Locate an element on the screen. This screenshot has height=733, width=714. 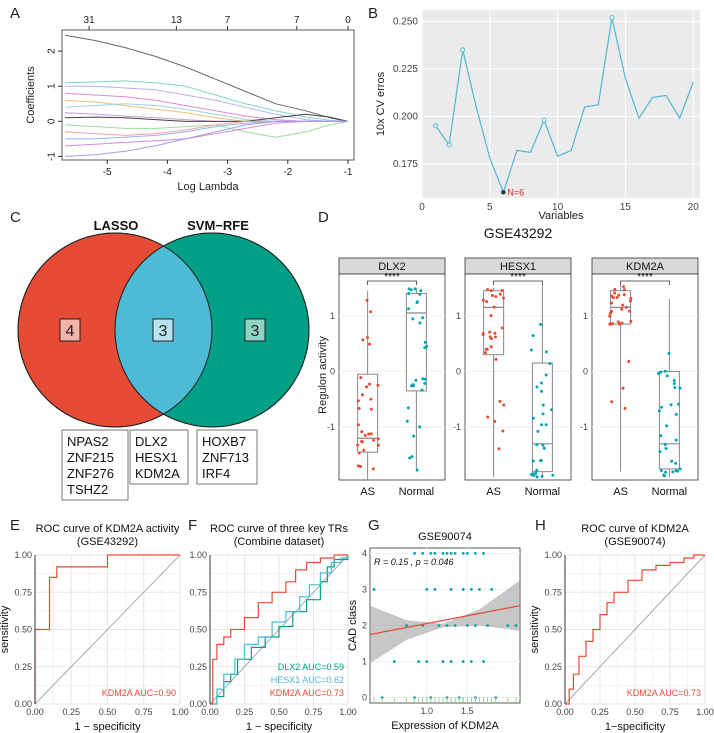
roc-ytick-label: 0.25 is located at coordinates (553, 667).